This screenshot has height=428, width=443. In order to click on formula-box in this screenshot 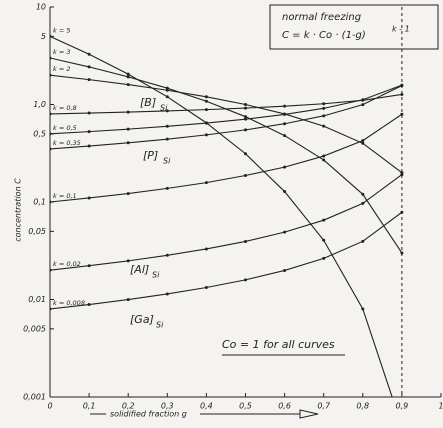, I will do `click(354, 27)`.